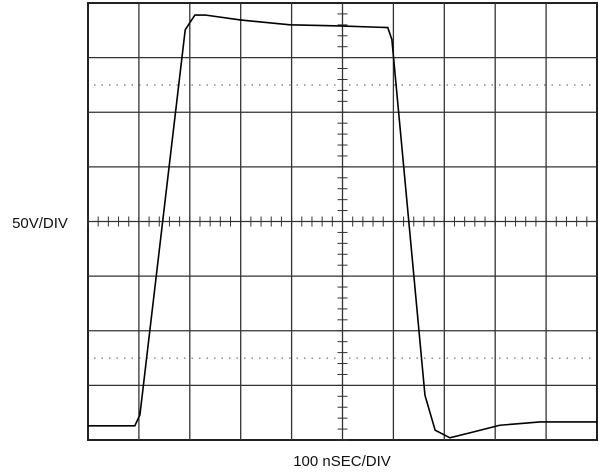 Image resolution: width=599 pixels, height=473 pixels. Describe the element at coordinates (40, 223) in the screenshot. I see `y-axis-label: 50V/DIV` at that location.